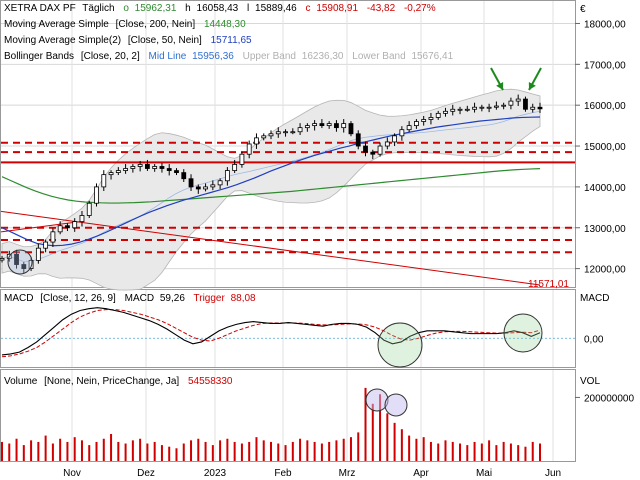 The image size is (640, 480). I want to click on trendline-value-label: 11571,01, so click(548, 284).